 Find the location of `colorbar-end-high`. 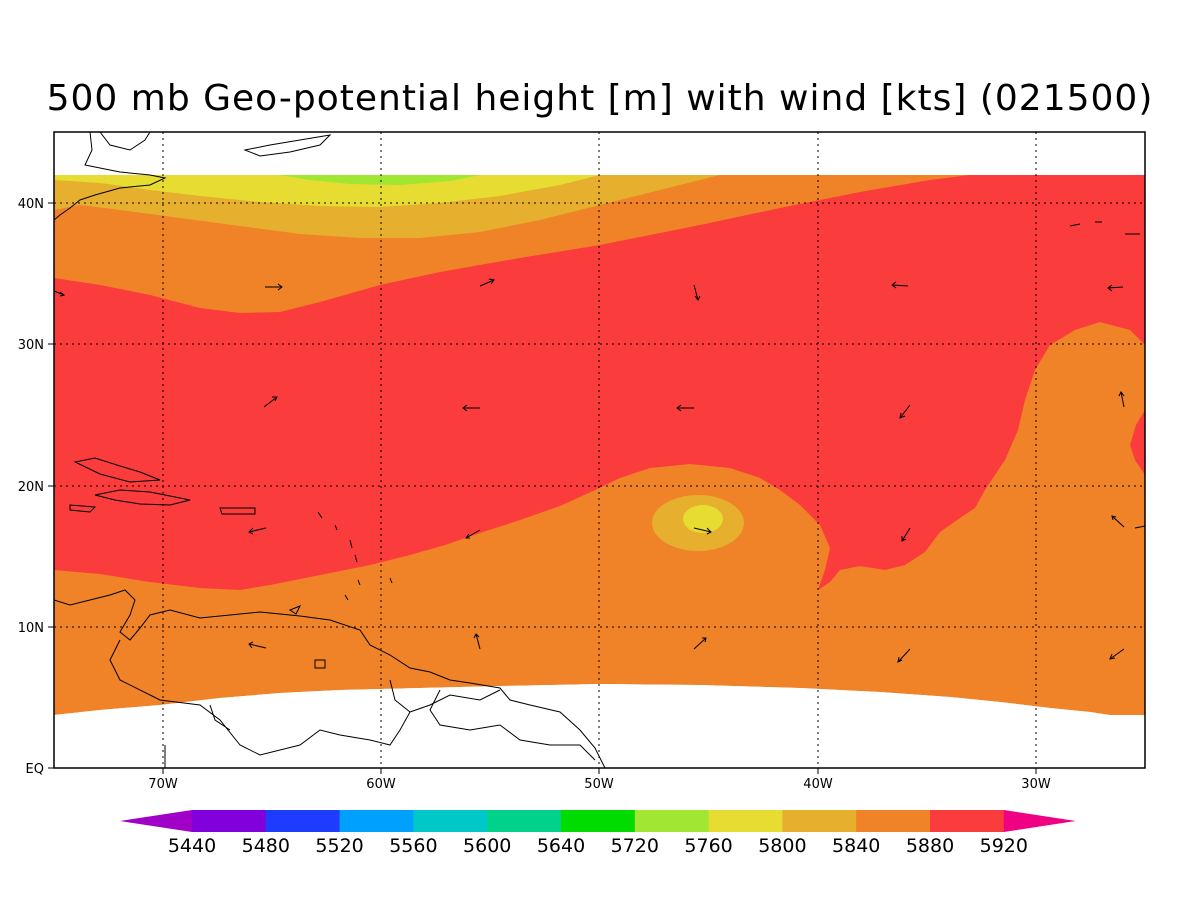

colorbar-end-high is located at coordinates (1039, 821).